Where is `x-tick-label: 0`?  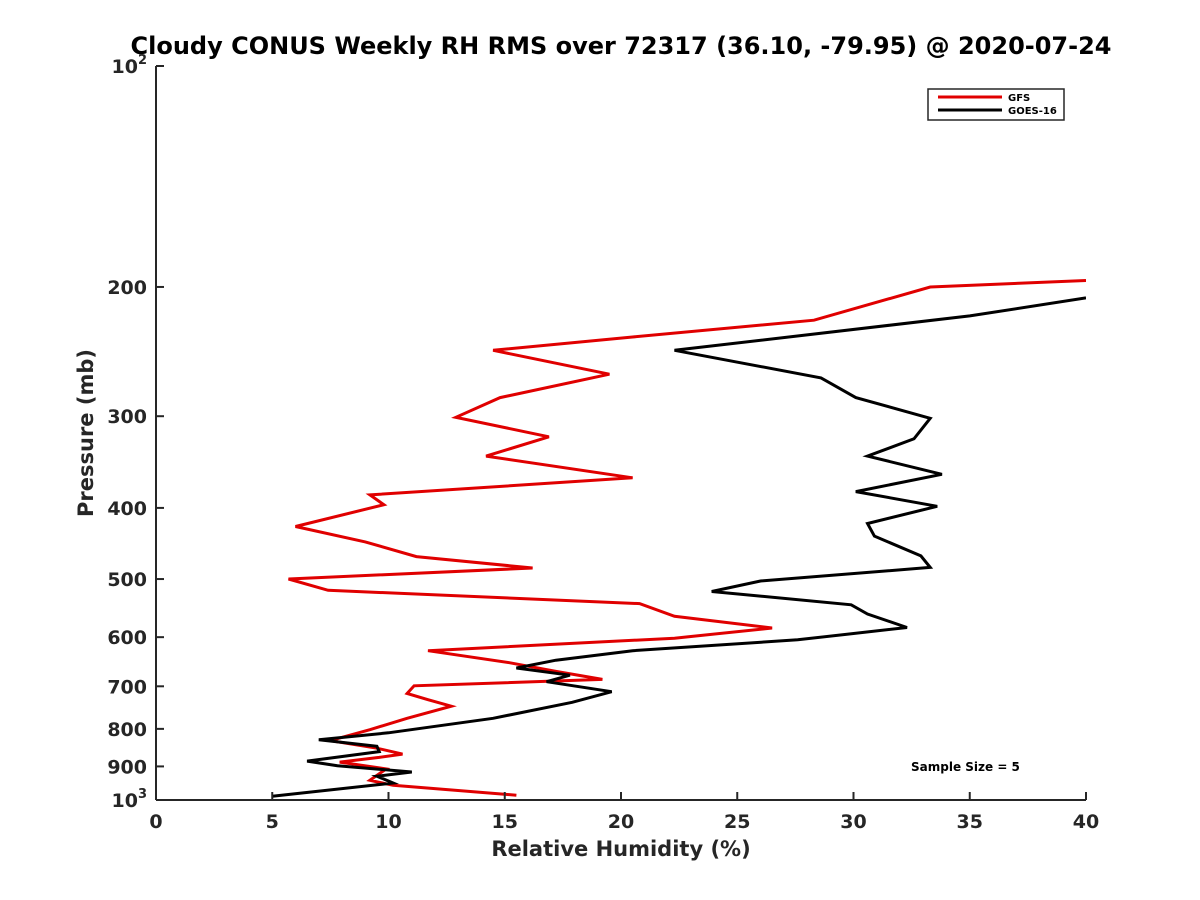
x-tick-label: 0 is located at coordinates (155, 822).